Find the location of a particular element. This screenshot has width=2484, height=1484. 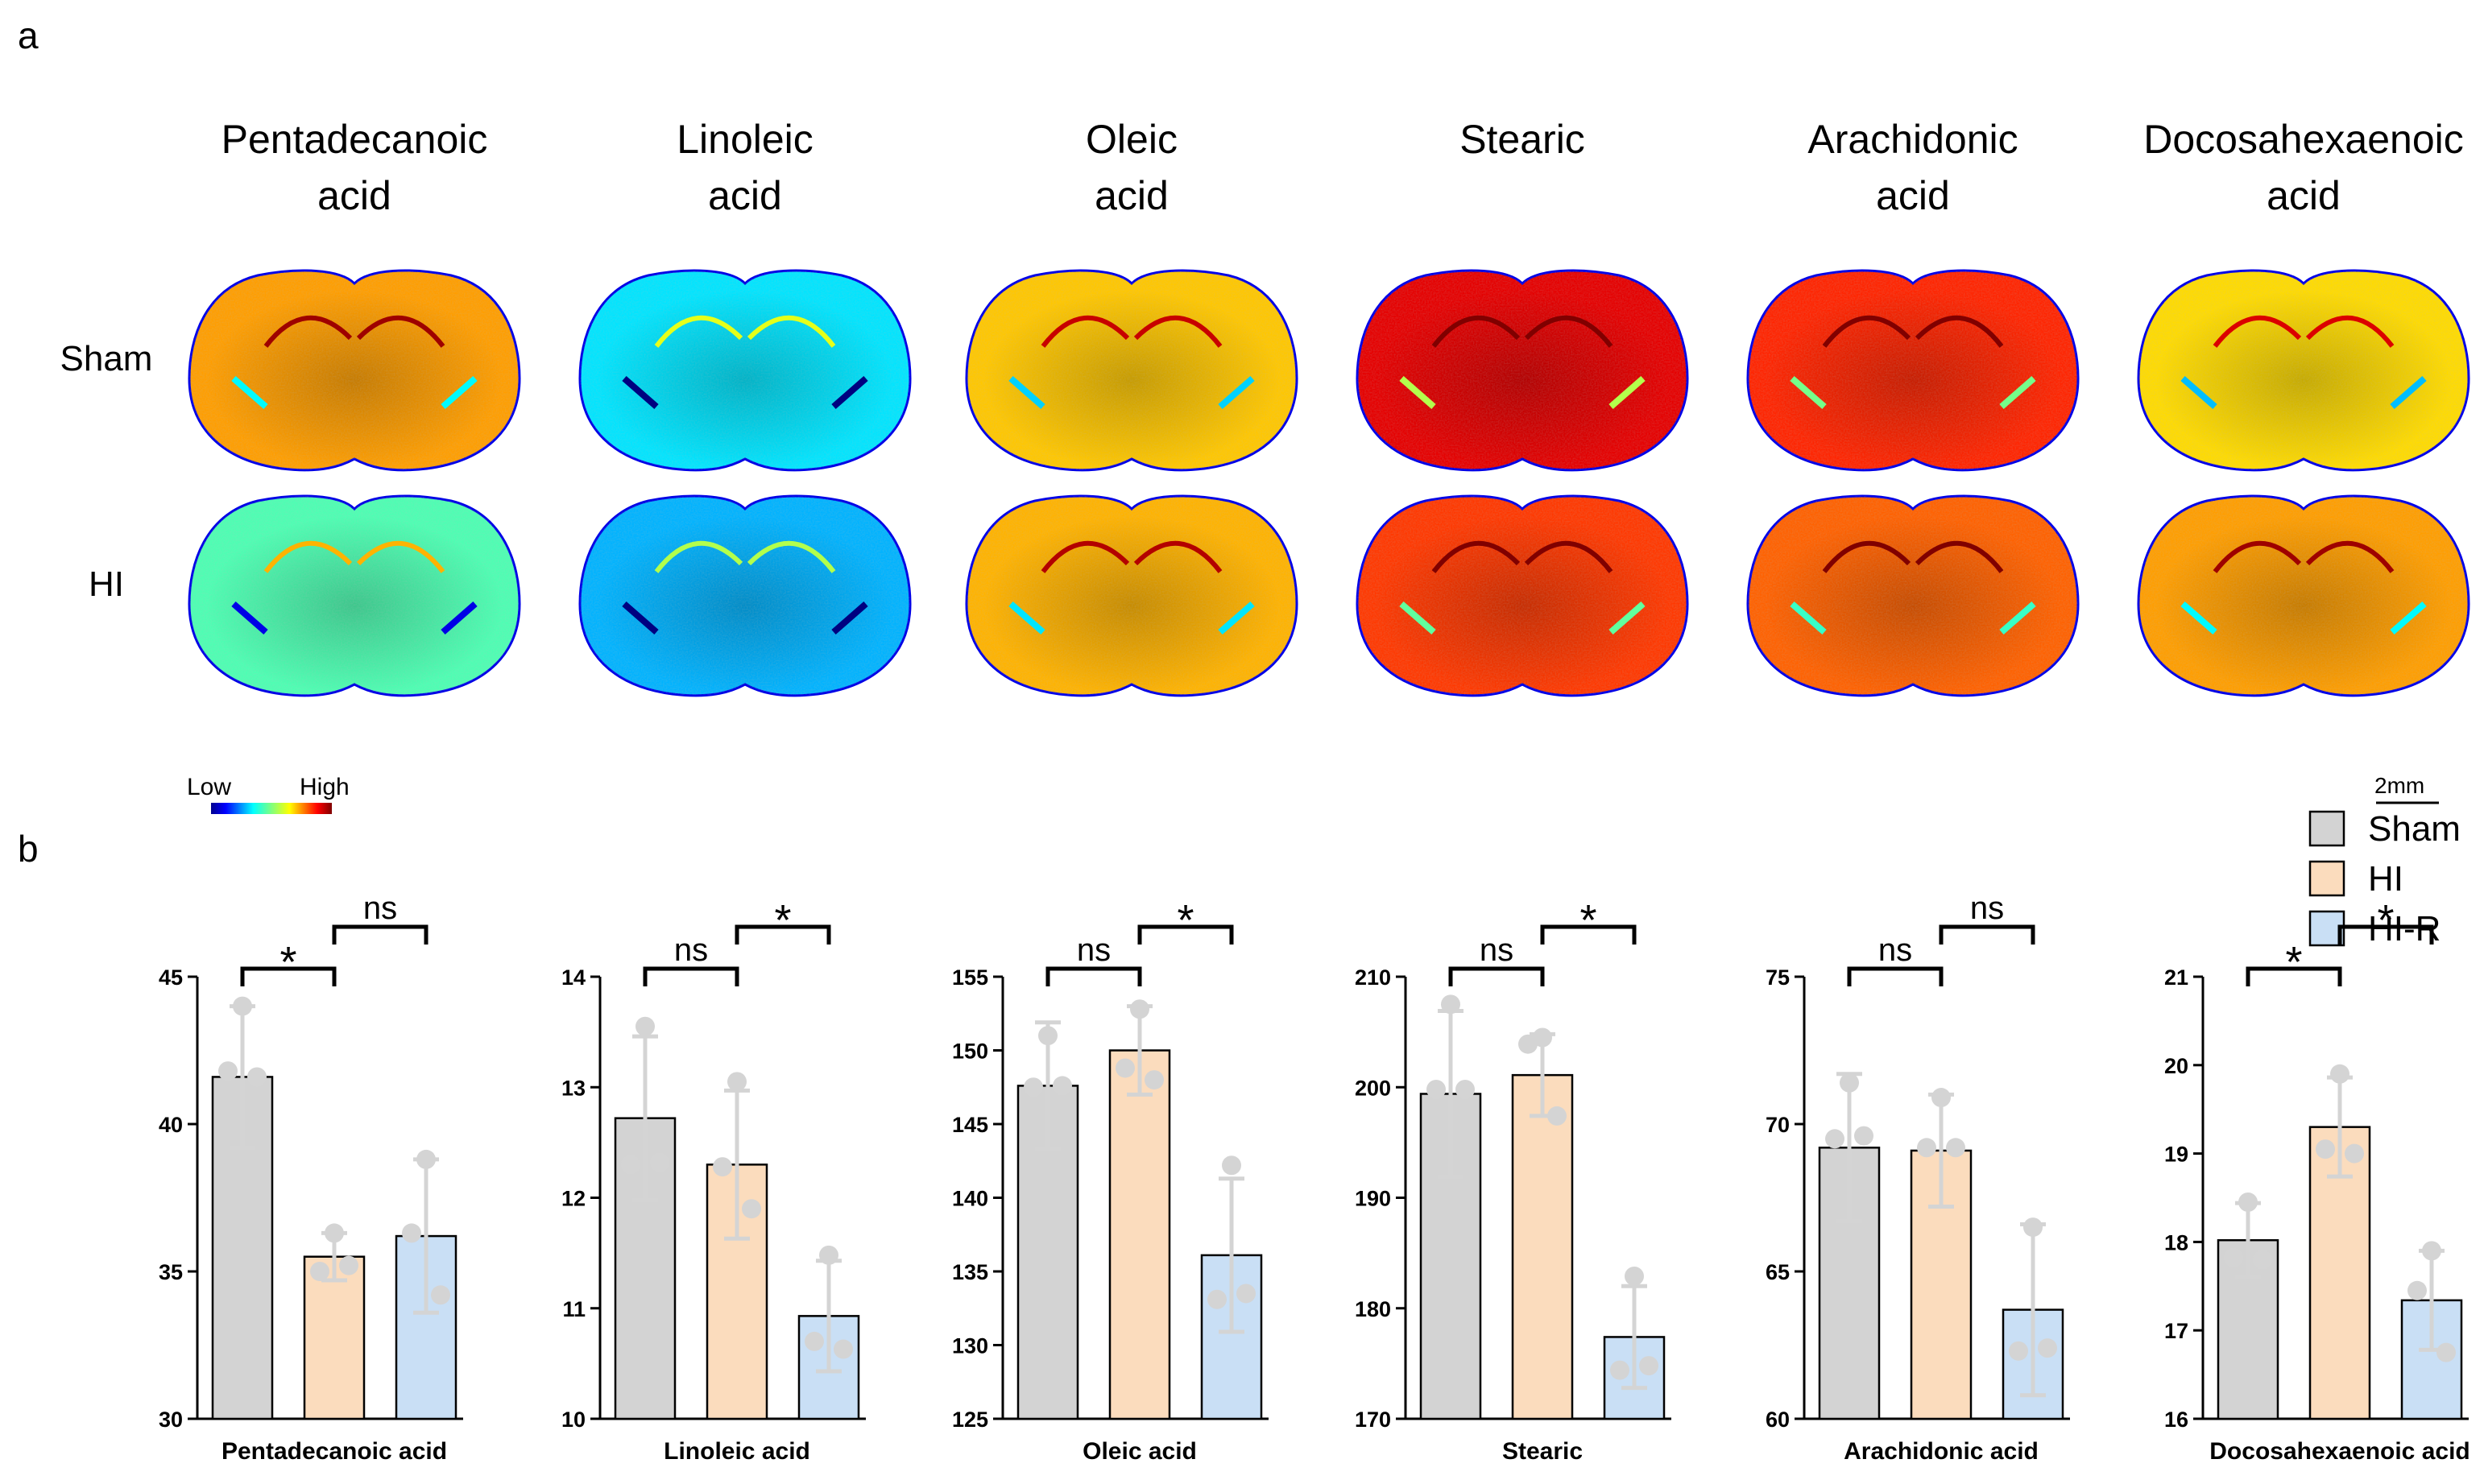

y-tick-label: 145 is located at coordinates (970, 1125).